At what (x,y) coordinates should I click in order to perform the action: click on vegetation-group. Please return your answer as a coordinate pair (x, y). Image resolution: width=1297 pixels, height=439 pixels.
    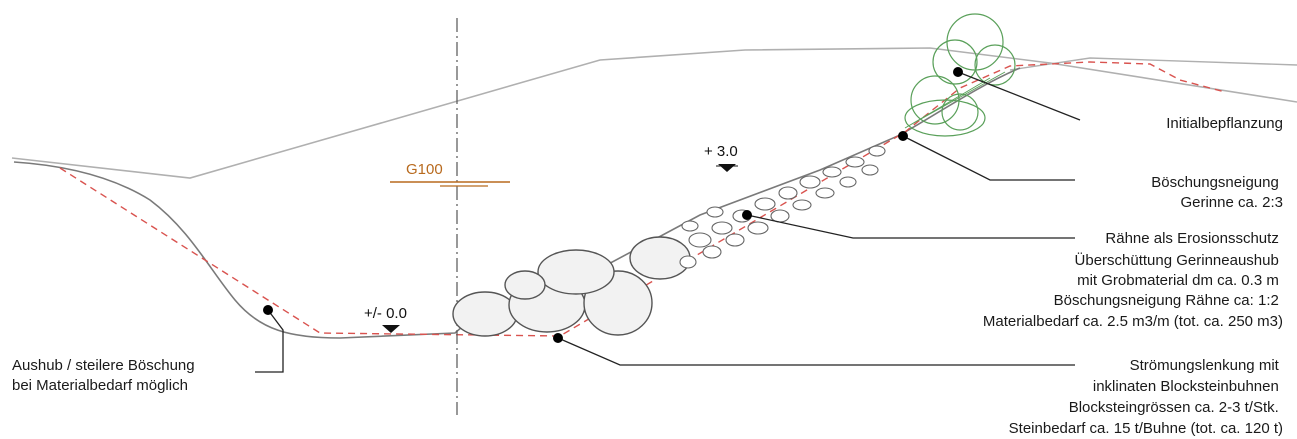
    Looking at the image, I should click on (960, 75).